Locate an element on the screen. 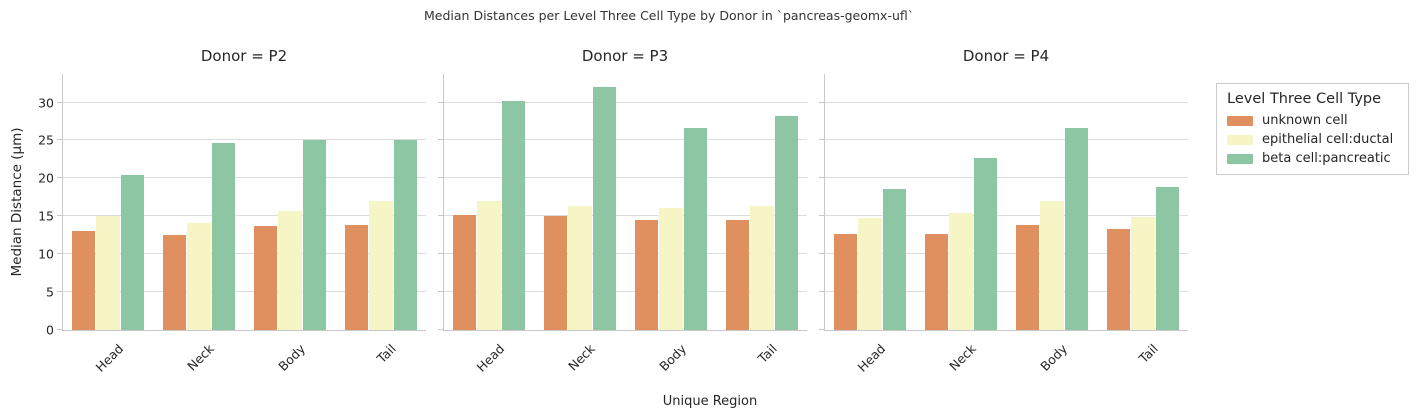  legend-label: epithelial cell:ductal is located at coordinates (1328, 139).